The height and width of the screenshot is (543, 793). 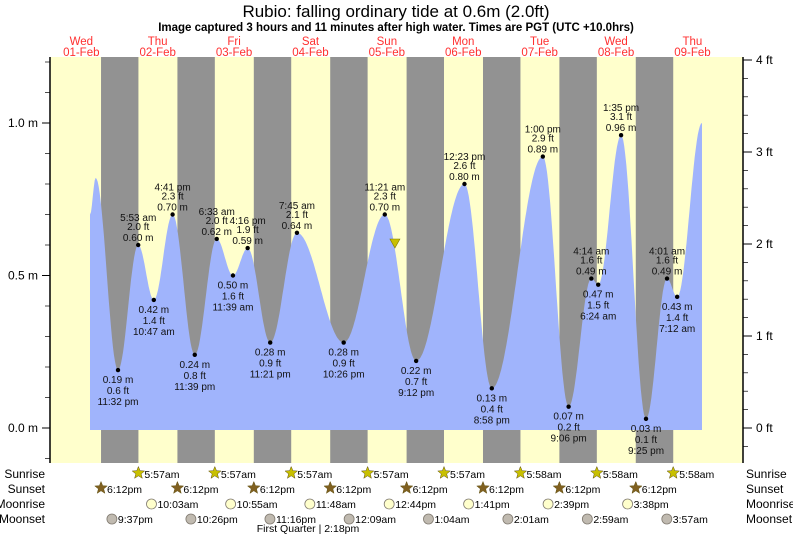 I want to click on day-date: 09-Feb, so click(x=692, y=53).